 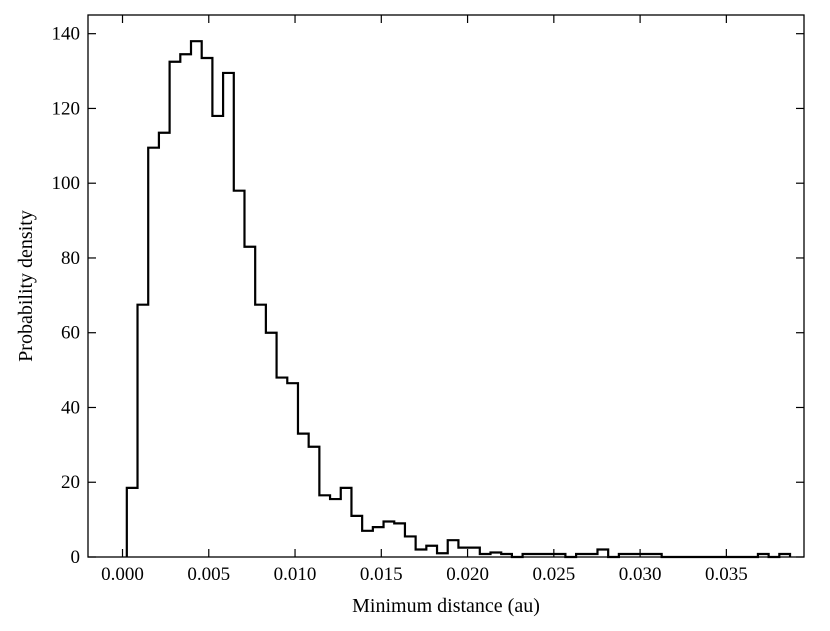 What do you see at coordinates (446, 606) in the screenshot?
I see `x-axis-label: Minimum distance (au)` at bounding box center [446, 606].